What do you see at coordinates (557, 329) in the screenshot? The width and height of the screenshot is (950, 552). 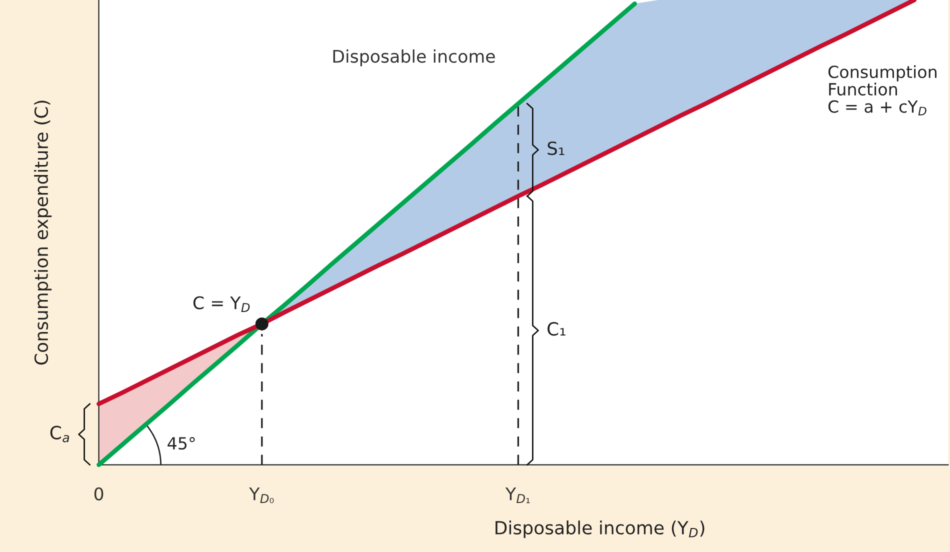 I see `annotation: C₁` at bounding box center [557, 329].